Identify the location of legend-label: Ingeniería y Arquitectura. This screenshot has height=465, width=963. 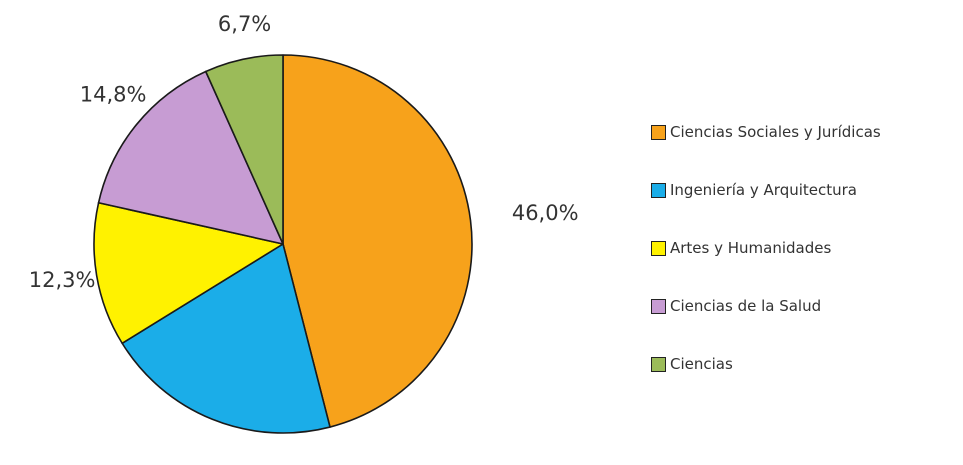
(763, 190).